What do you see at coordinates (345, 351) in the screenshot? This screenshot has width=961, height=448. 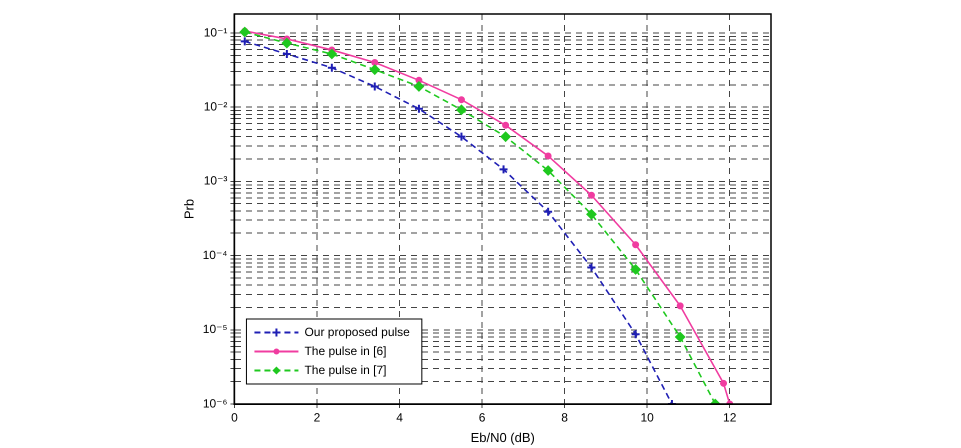 I see `legend-label: The pulse in [6]` at bounding box center [345, 351].